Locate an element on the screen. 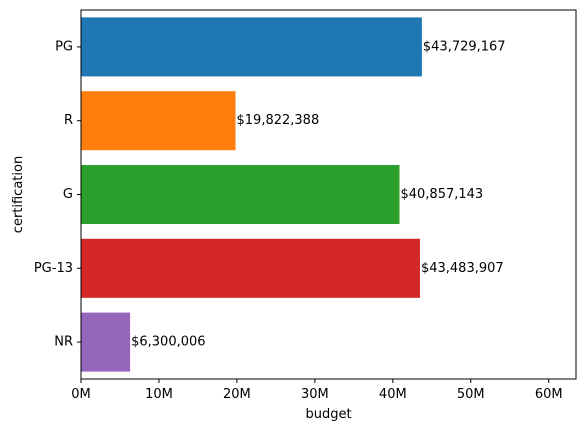  data-label-g: $40,857,143 is located at coordinates (441, 194).